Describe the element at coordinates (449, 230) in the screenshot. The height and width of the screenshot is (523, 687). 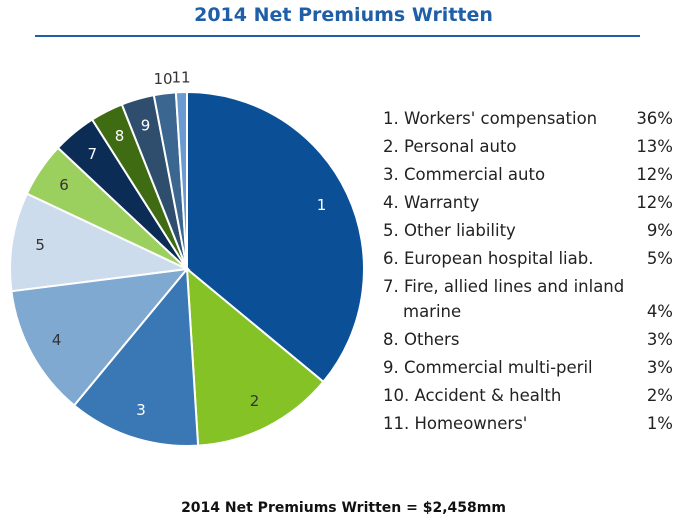
I see `legend-label: 5. Other liability` at that location.